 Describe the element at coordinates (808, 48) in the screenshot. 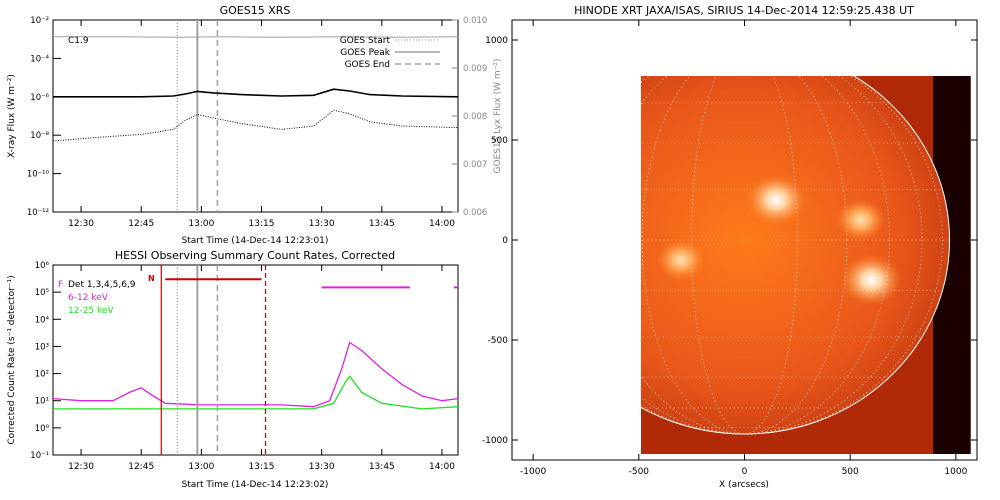

I see `xrt-mask-top` at that location.